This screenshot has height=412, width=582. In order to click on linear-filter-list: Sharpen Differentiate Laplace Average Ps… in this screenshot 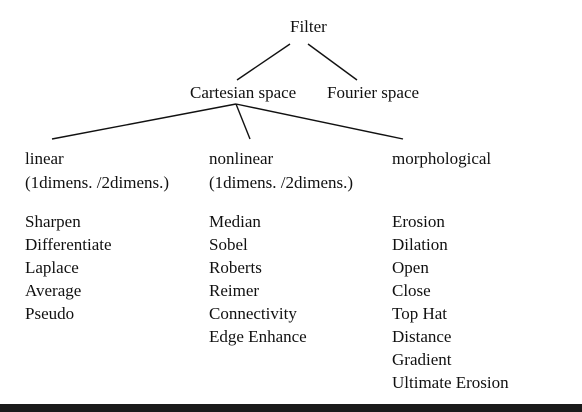, I will do `click(68, 267)`.